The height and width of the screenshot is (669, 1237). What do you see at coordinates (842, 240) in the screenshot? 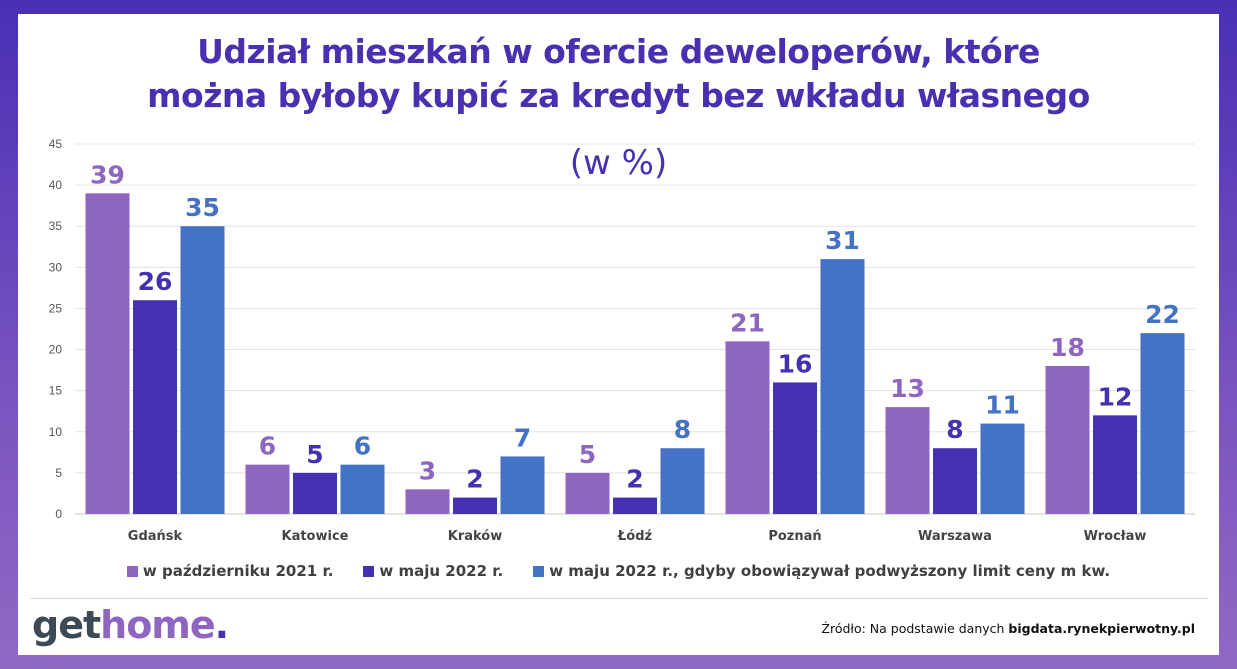
I see `data-label: 31` at bounding box center [842, 240].